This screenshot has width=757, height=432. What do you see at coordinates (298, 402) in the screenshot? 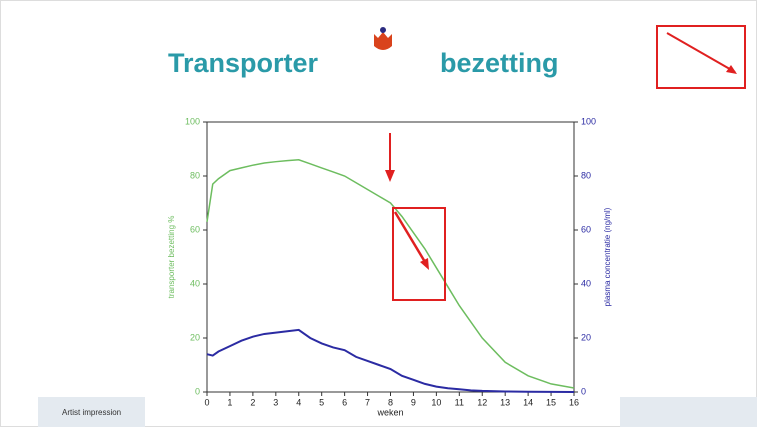
I see `x-tick-label: 4` at bounding box center [298, 402].